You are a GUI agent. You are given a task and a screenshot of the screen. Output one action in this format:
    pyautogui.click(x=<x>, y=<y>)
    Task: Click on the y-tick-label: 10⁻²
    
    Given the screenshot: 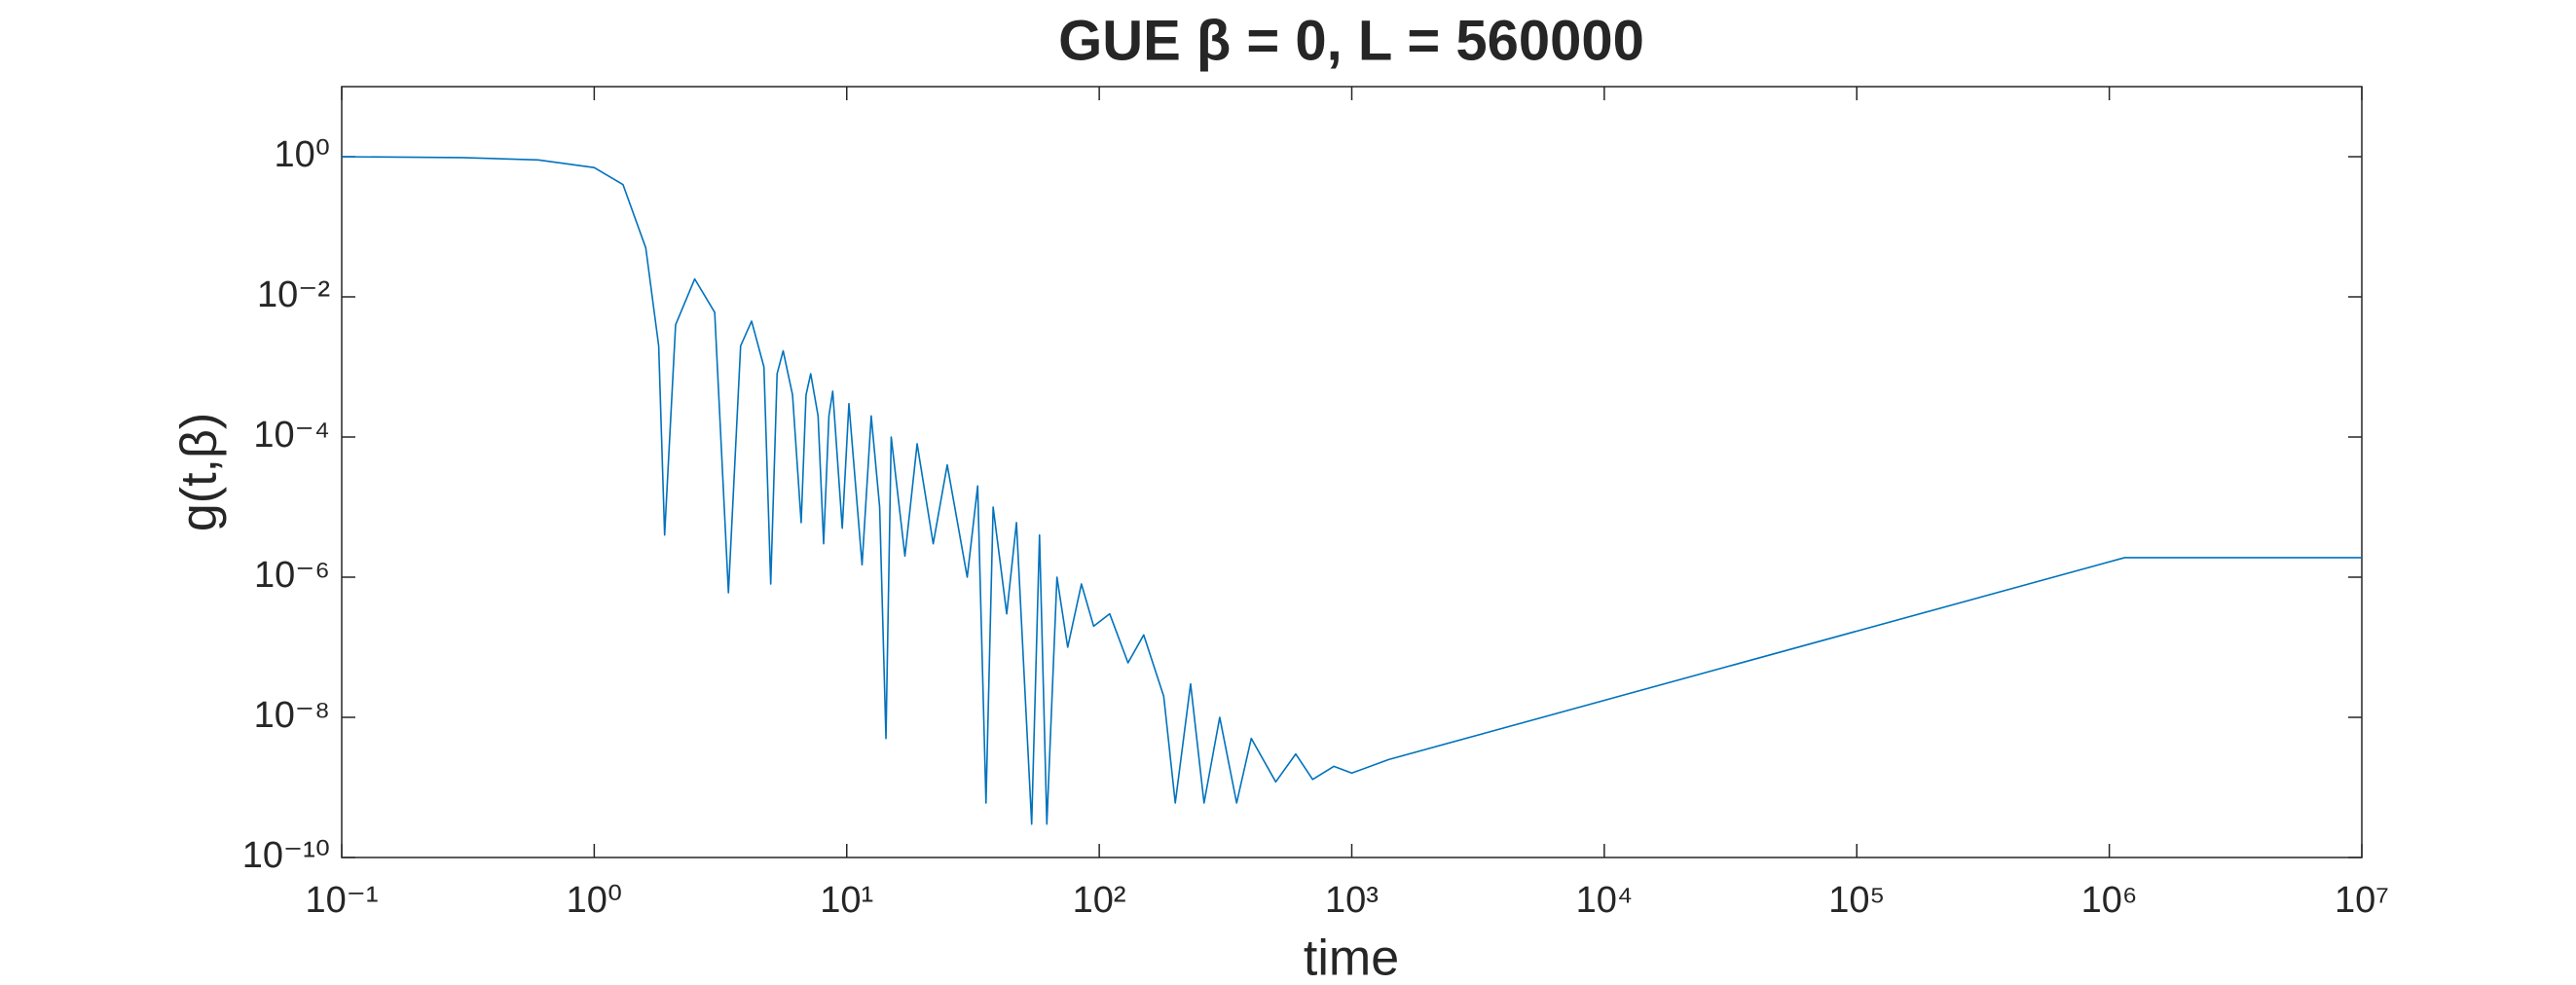 What is the action you would take?
    pyautogui.click(x=293, y=295)
    